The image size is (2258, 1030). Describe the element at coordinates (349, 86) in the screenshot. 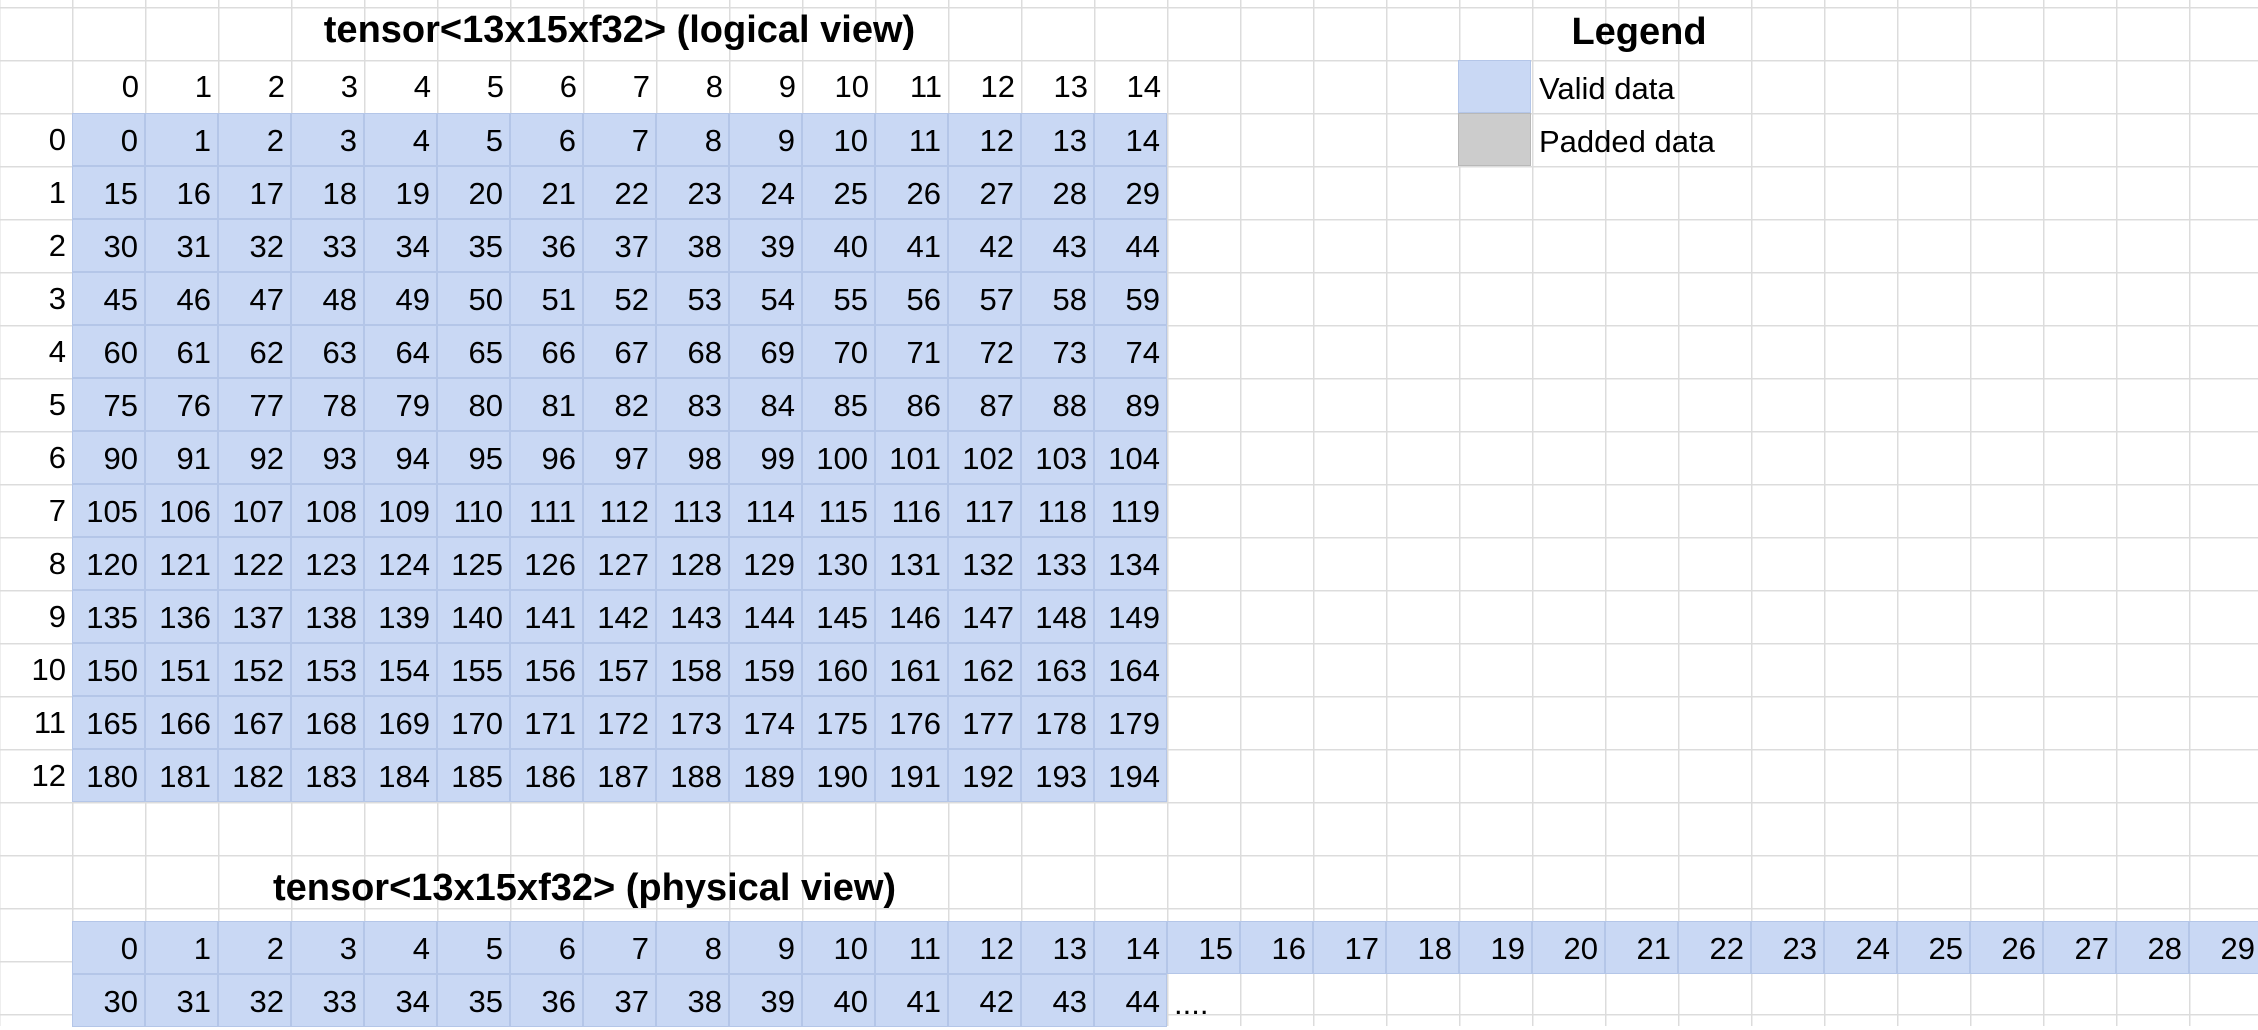

I see `logical-col-header: 3` at that location.